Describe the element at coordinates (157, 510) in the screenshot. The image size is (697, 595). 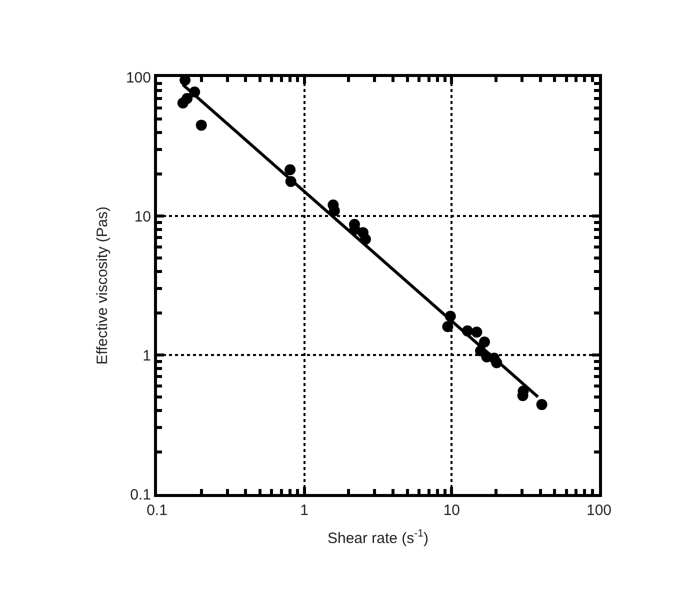
I see `x-tick-label: 0.1` at that location.